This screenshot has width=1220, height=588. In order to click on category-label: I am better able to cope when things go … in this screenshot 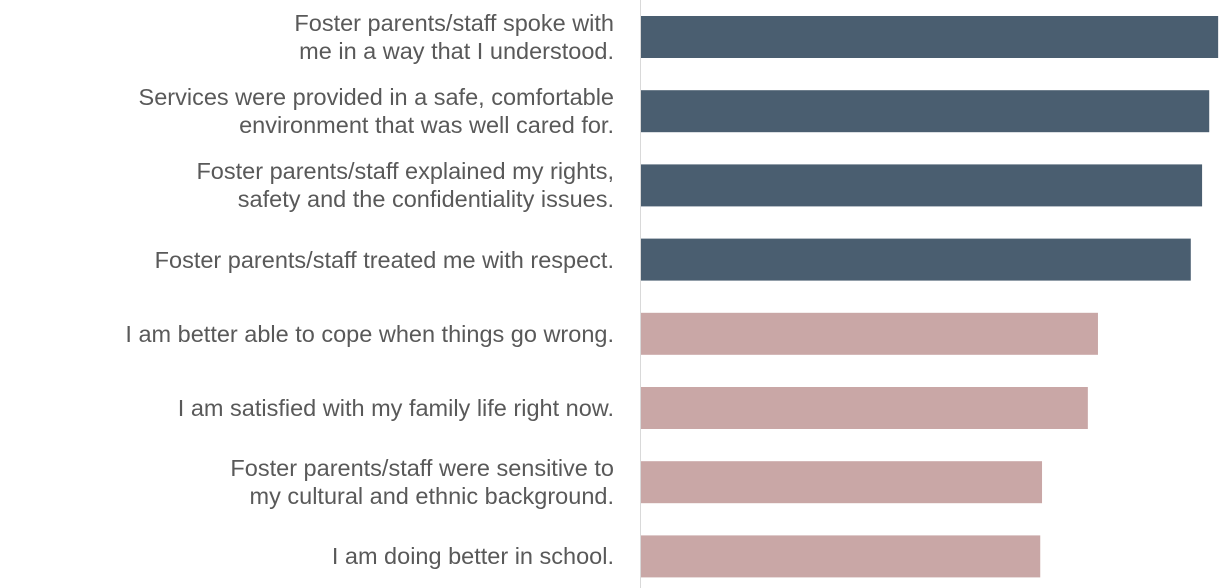, I will do `click(369, 333)`.